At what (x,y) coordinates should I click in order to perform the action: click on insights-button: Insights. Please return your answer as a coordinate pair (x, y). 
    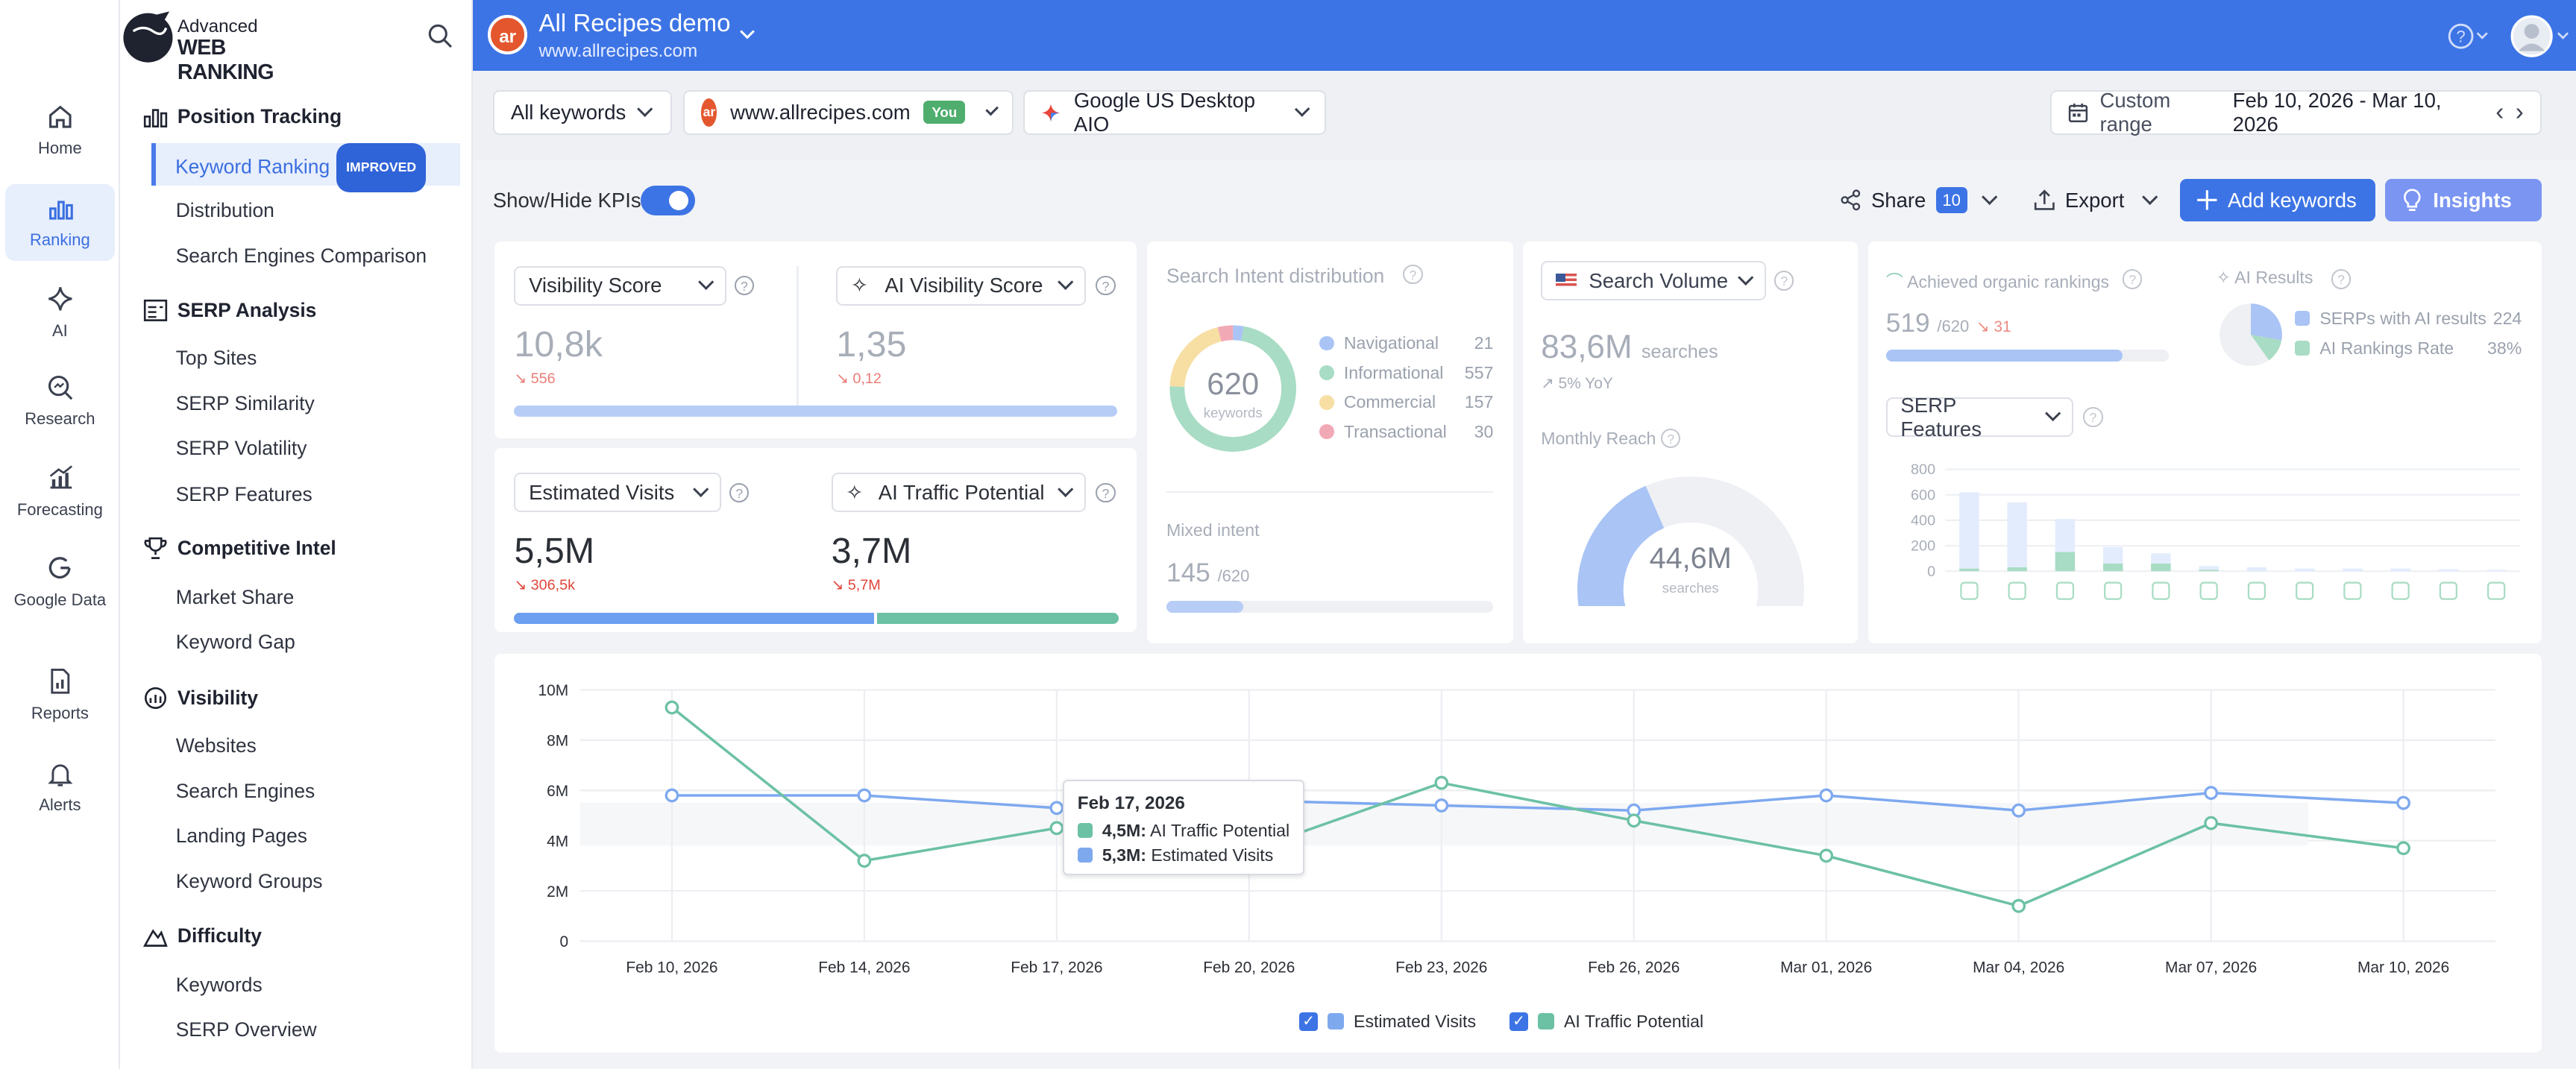
    Looking at the image, I should click on (2463, 200).